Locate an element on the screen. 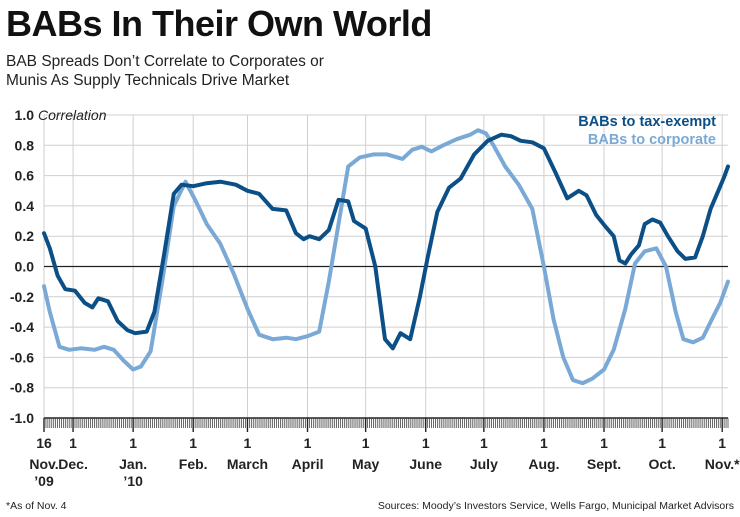 Image resolution: width=740 pixels, height=517 pixels. y-tick-label-5: 0.0 is located at coordinates (25, 267).